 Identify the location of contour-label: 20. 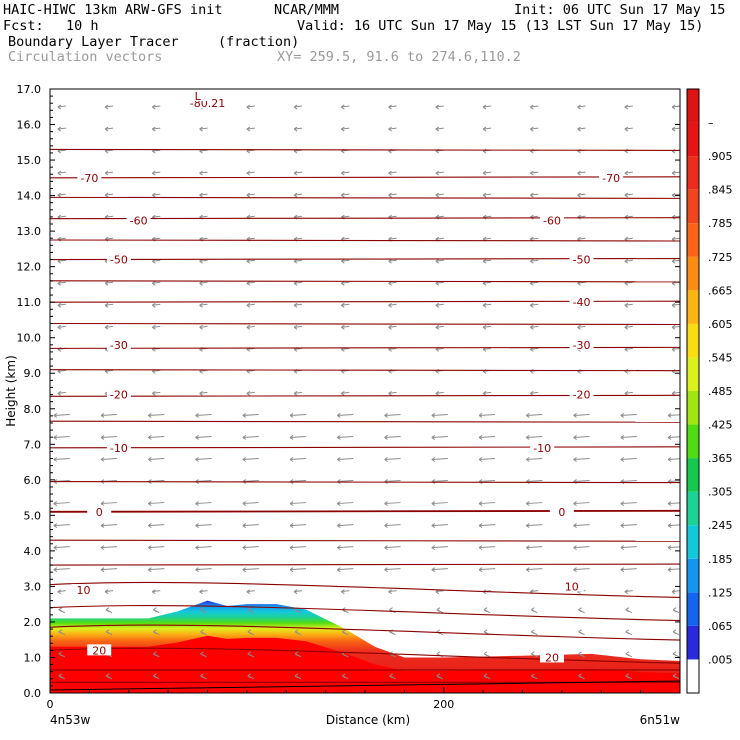
(552, 657).